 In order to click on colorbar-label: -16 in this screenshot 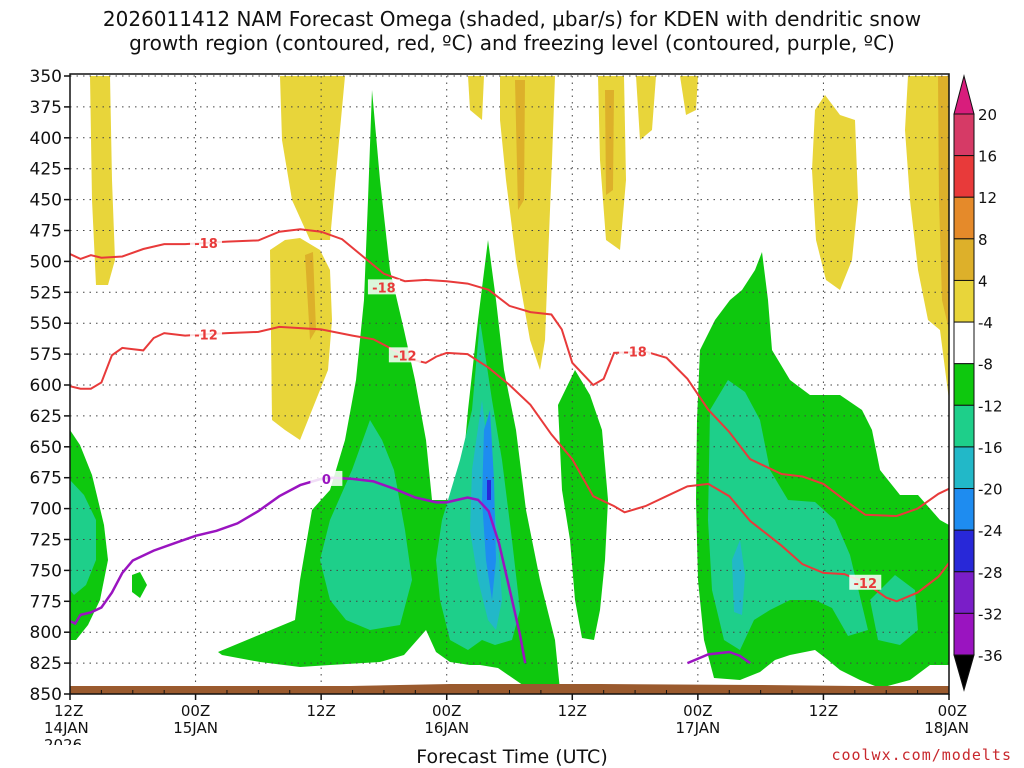, I will do `click(990, 448)`.